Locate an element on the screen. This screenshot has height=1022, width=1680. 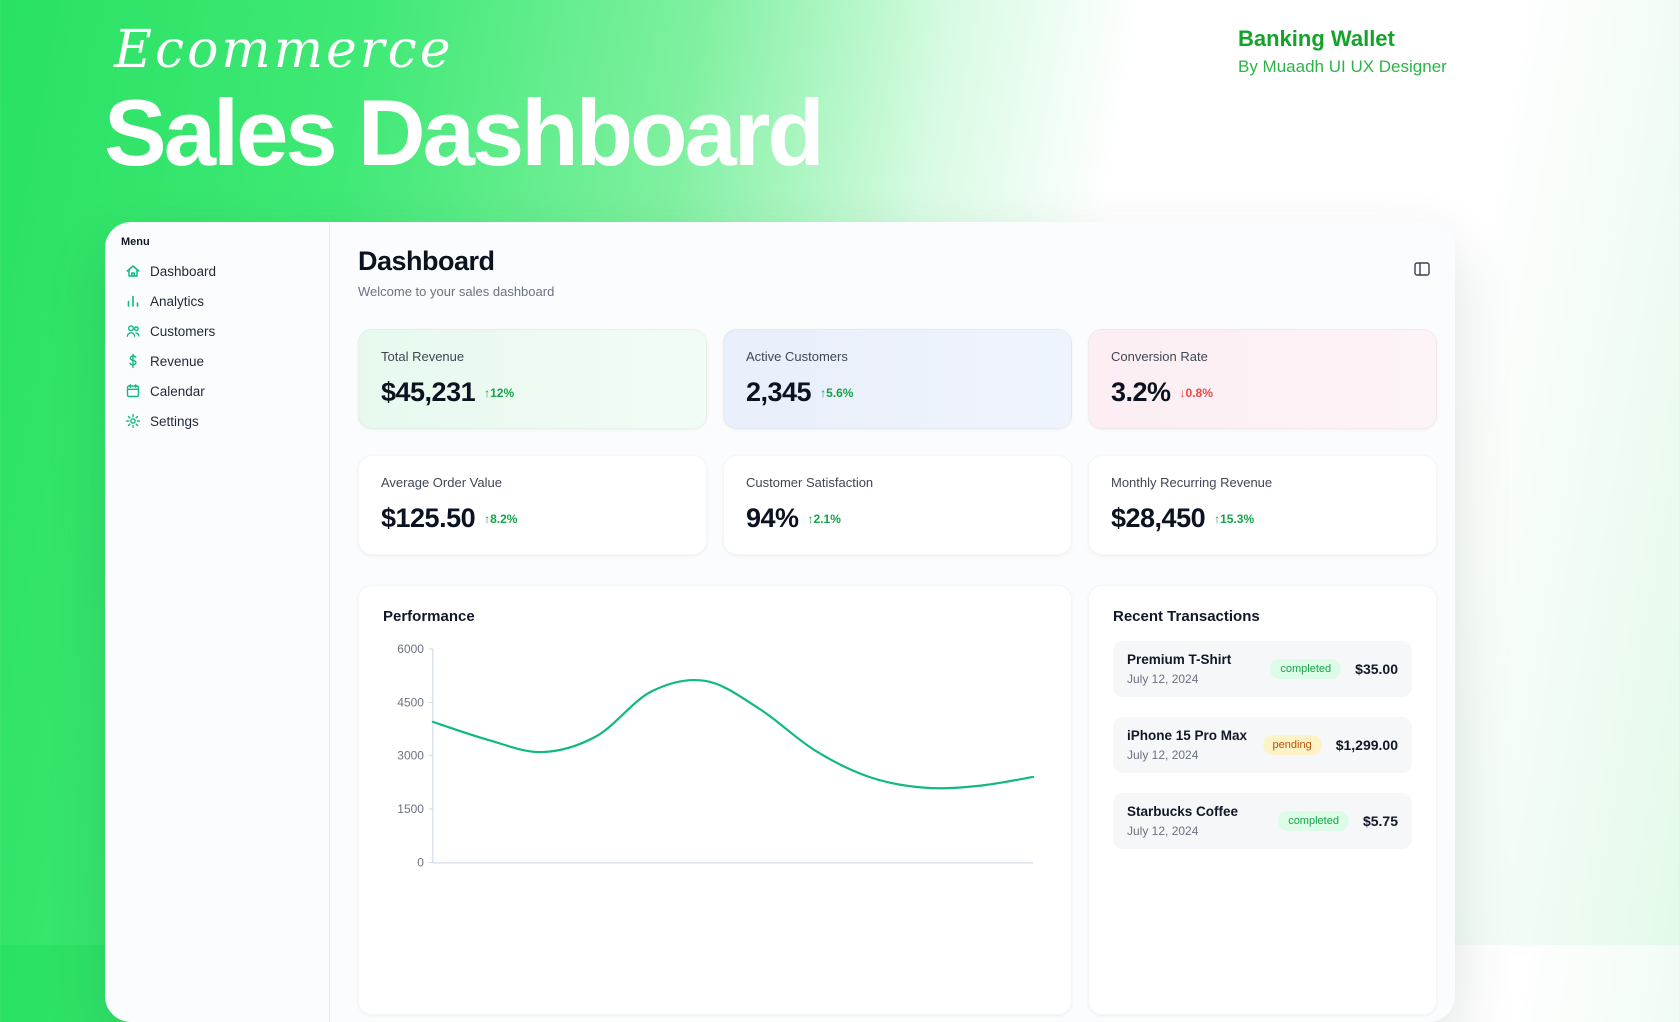
recent-transactions-title: Recent Transactions is located at coordinates (1186, 616).